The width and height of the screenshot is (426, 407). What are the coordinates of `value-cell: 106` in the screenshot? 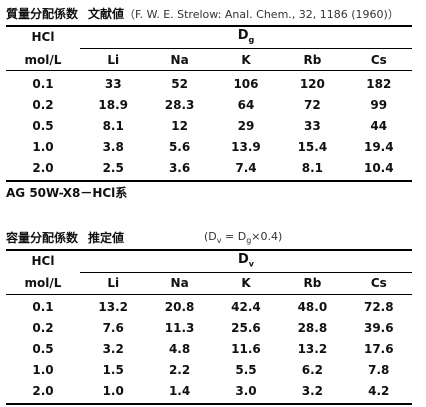 It's located at (246, 83).